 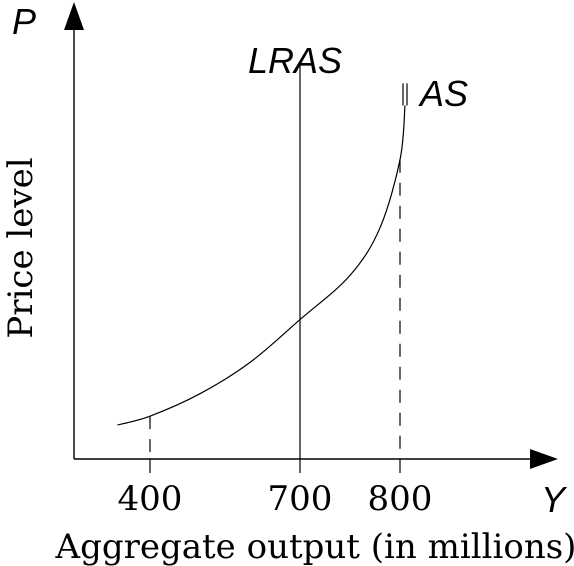 I want to click on series-label-as: AS, so click(x=443, y=93).